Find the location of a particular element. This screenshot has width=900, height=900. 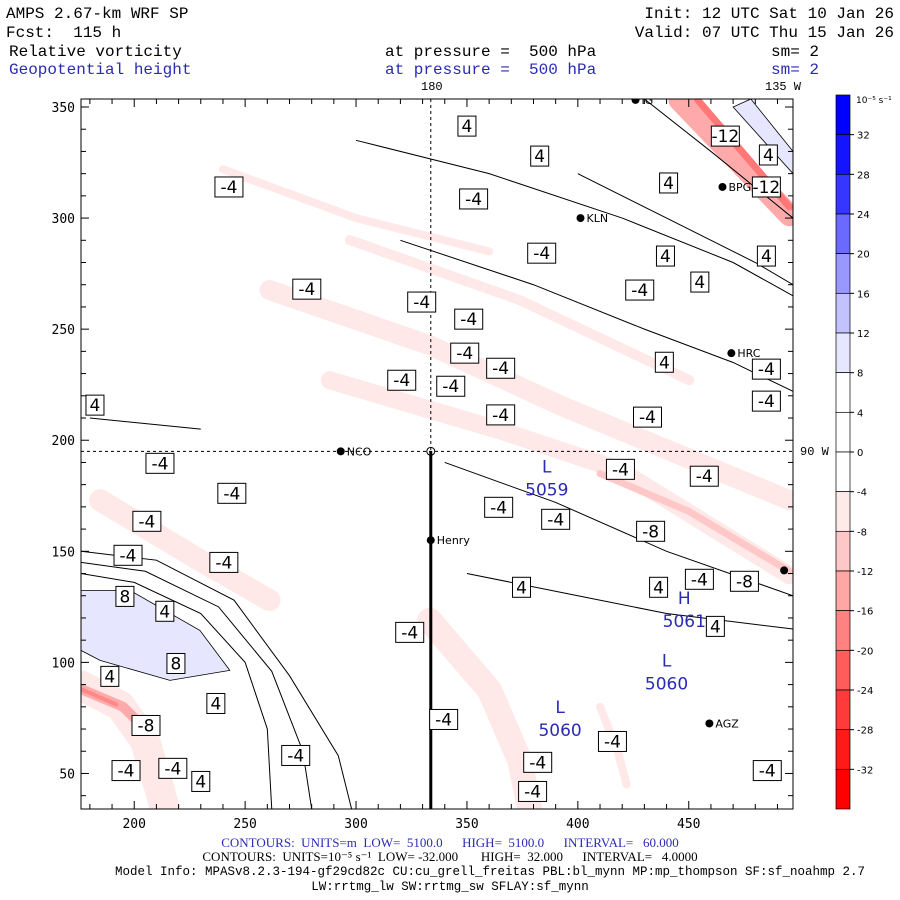

meridian-180-label: 180 is located at coordinates (432, 87).